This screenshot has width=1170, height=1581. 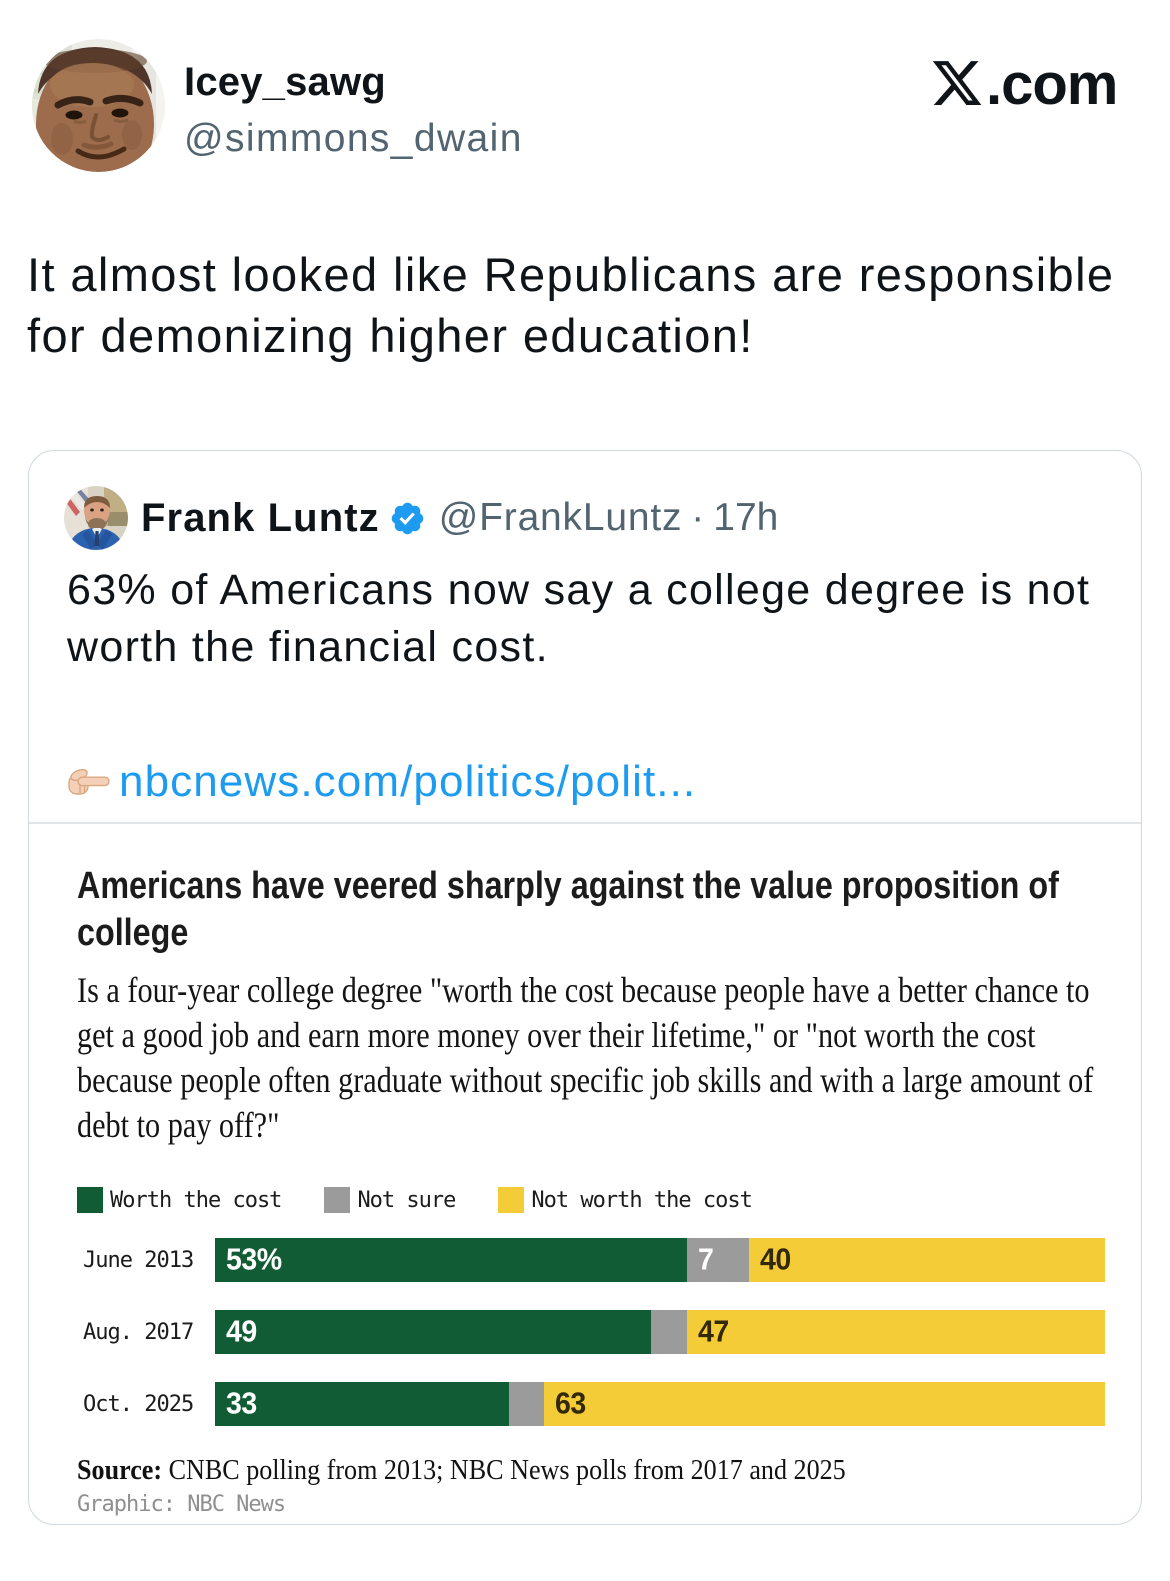 I want to click on card-divider, so click(x=585, y=823).